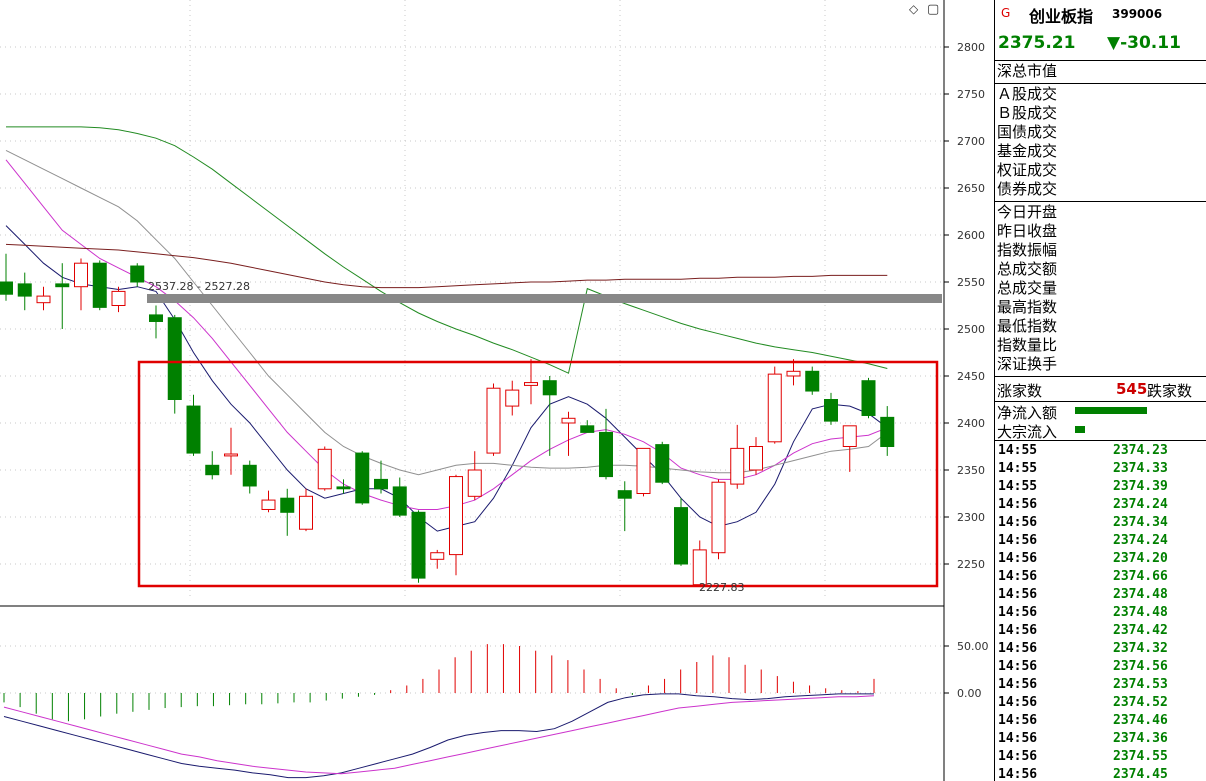  I want to click on stat-label: 昨日收盘, so click(1027, 231).